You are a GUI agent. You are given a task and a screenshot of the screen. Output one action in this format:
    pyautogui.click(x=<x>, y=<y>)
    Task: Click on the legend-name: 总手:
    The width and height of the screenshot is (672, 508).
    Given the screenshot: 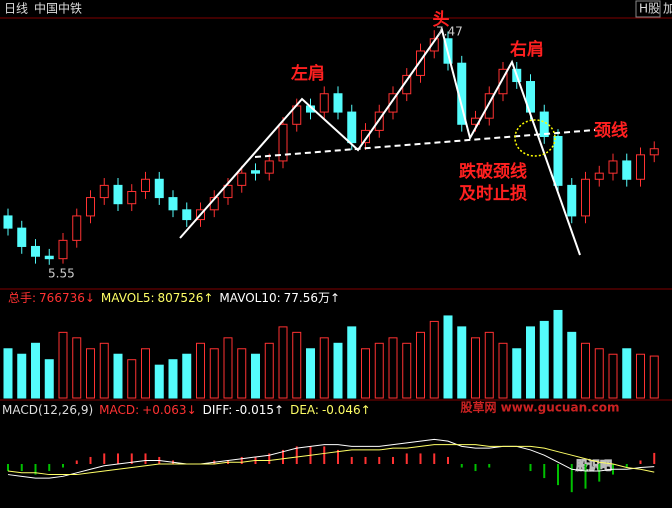 What is the action you would take?
    pyautogui.click(x=22, y=298)
    